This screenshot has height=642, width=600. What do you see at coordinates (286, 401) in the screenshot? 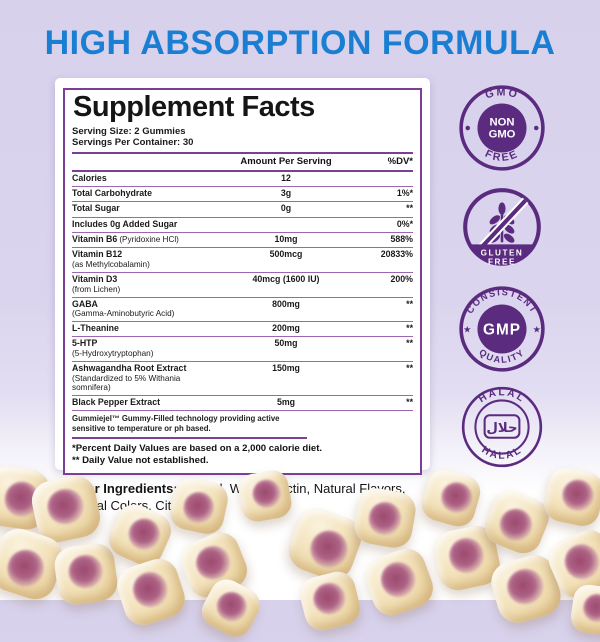
I see `nutrient-amount: 5mg` at bounding box center [286, 401].